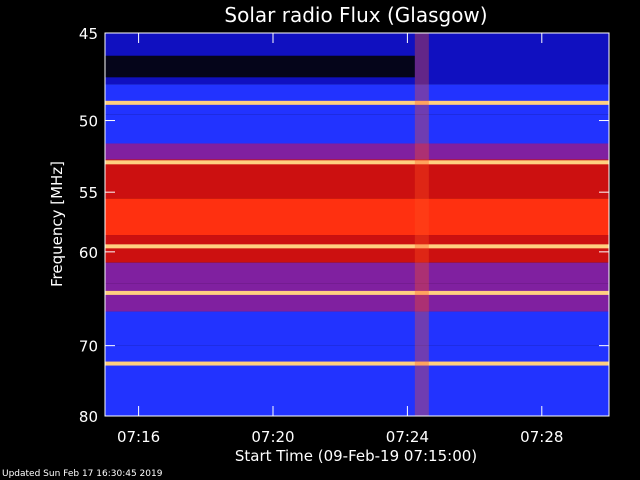 This screenshot has height=480, width=640. I want to click on y-tick-label: 70, so click(88, 347).